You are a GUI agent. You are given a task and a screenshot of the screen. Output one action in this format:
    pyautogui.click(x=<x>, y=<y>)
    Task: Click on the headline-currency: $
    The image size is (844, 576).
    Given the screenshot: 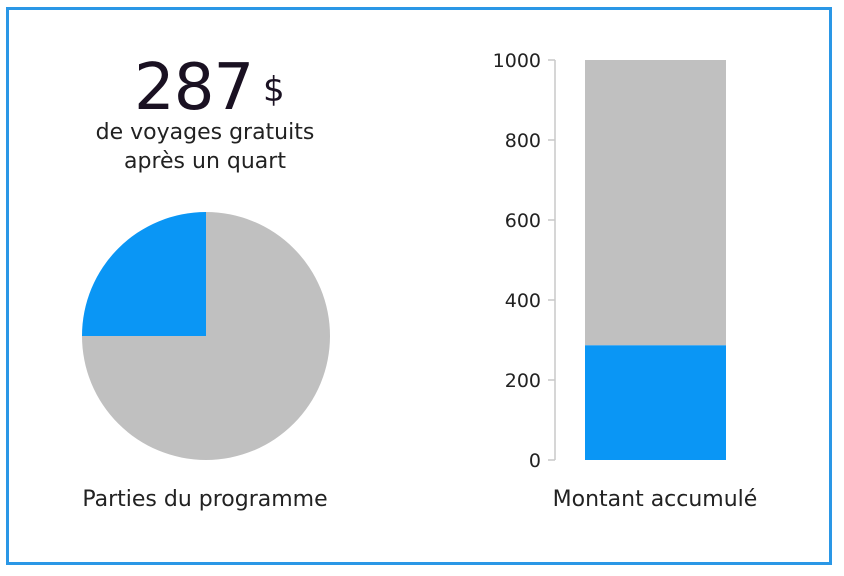 What is the action you would take?
    pyautogui.click(x=274, y=90)
    